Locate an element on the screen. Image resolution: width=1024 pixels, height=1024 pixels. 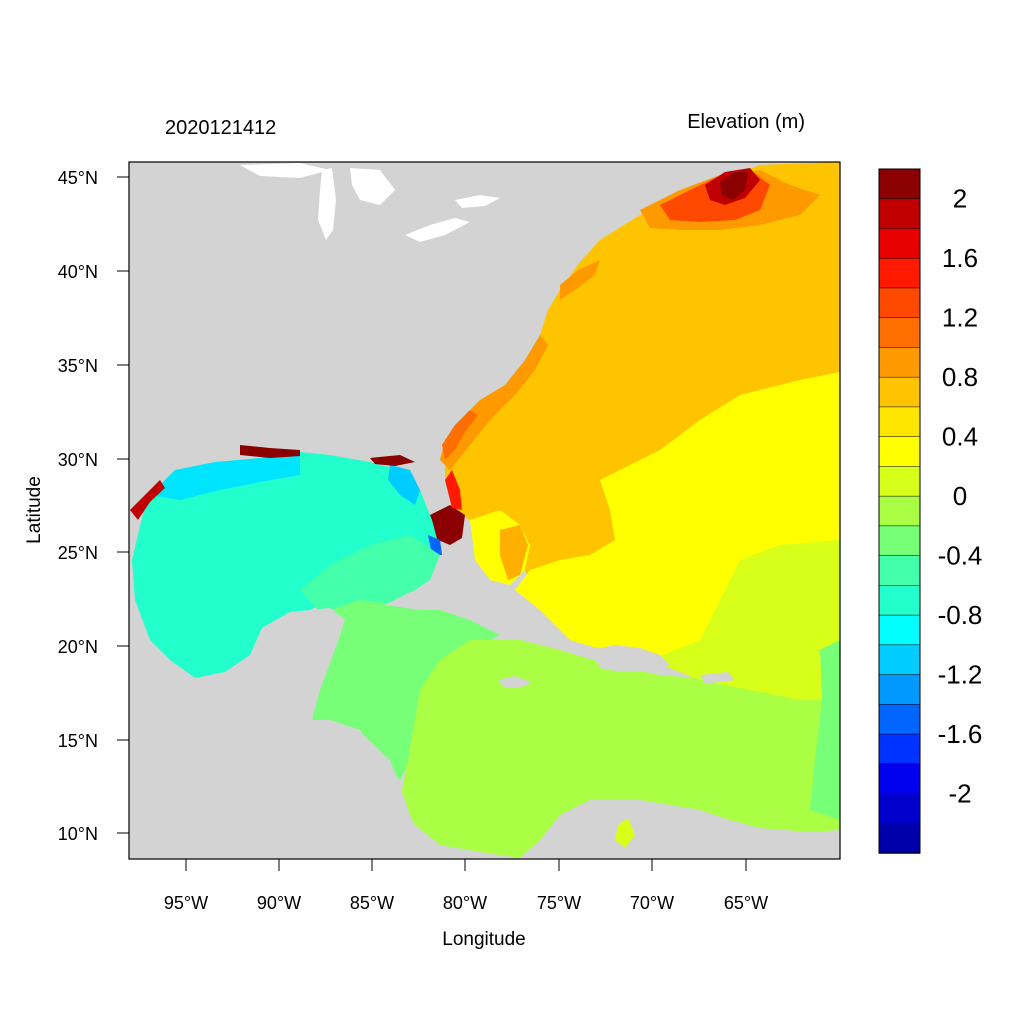
y-axis-title: Latitude is located at coordinates (34, 510).